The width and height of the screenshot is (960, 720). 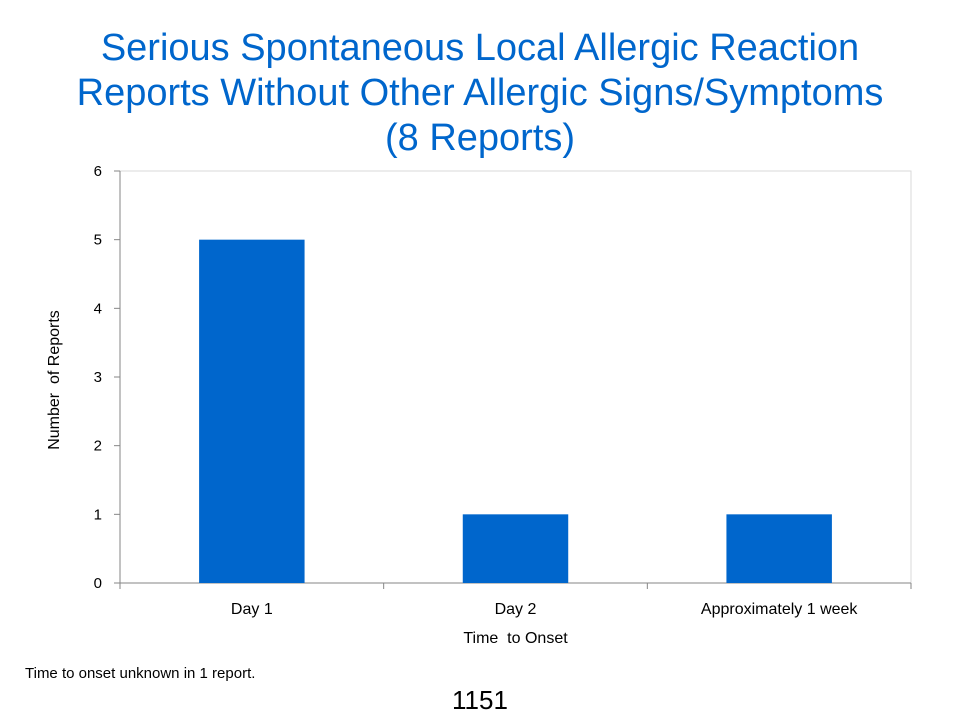 What do you see at coordinates (515, 638) in the screenshot?
I see `x-axis-title: Time to Onset` at bounding box center [515, 638].